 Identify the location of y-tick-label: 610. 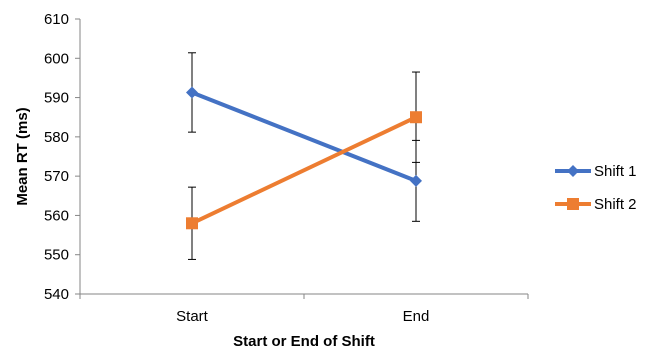
(56, 19).